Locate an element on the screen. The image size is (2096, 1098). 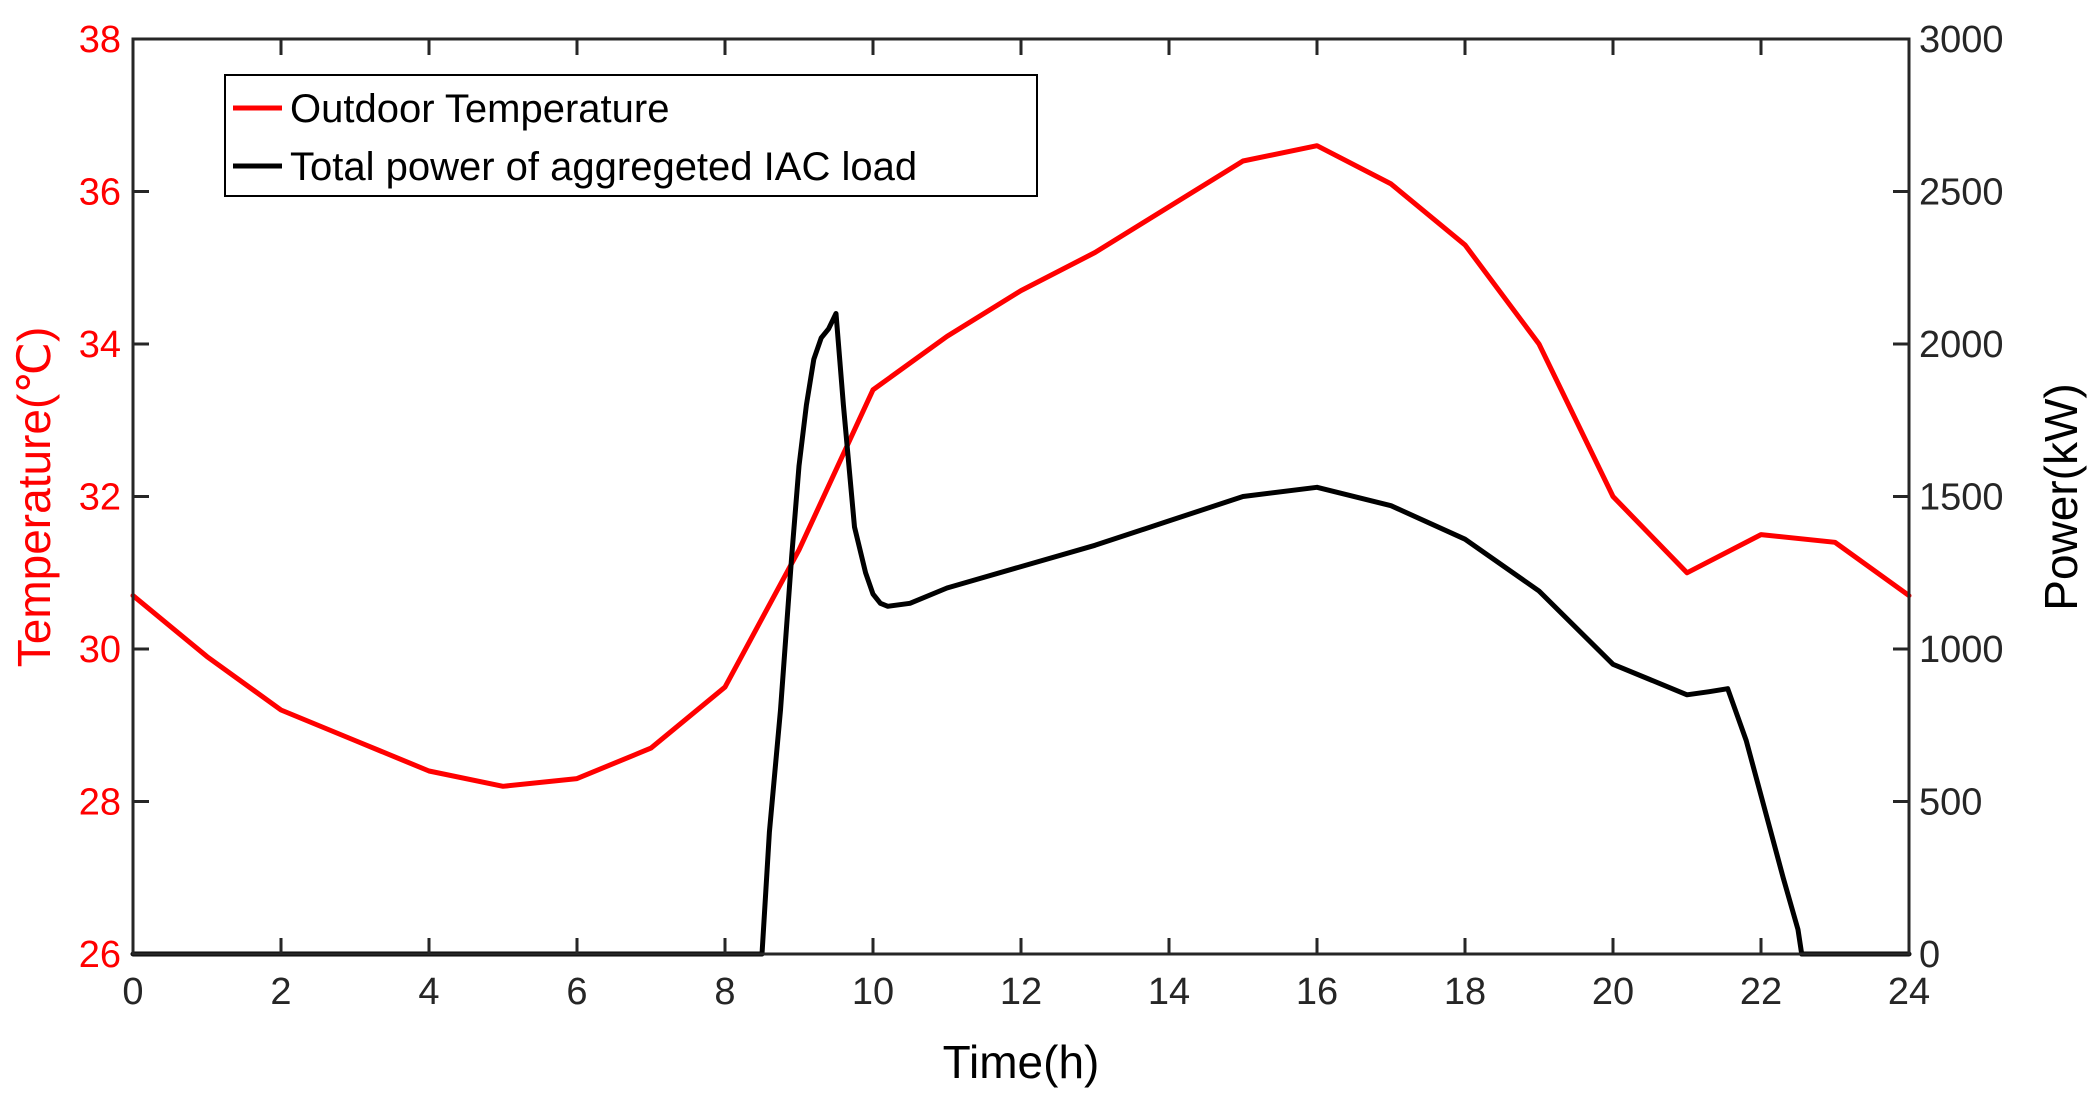
x-tick-label: 10 is located at coordinates (873, 992).